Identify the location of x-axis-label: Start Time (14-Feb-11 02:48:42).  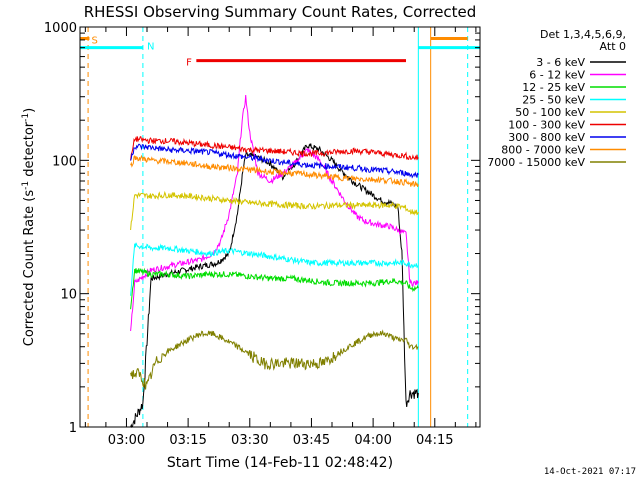
(280, 463).